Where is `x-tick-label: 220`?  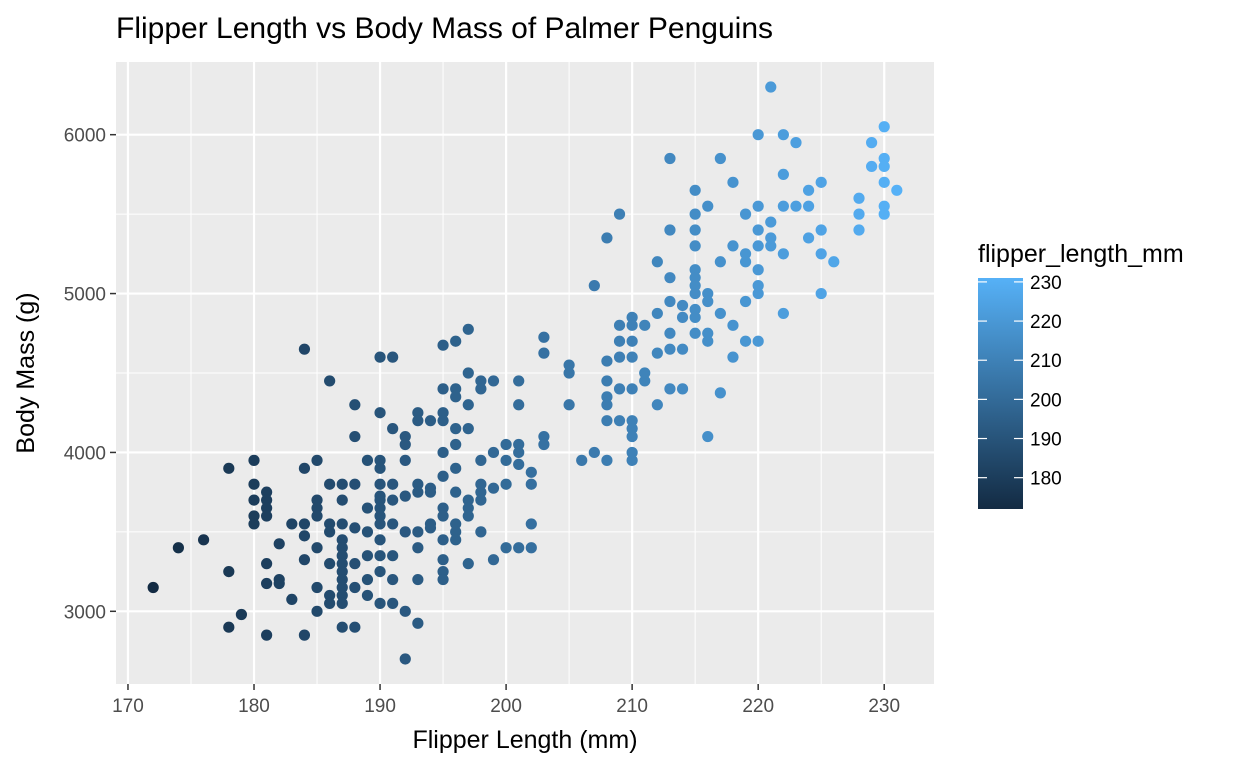 x-tick-label: 220 is located at coordinates (758, 706).